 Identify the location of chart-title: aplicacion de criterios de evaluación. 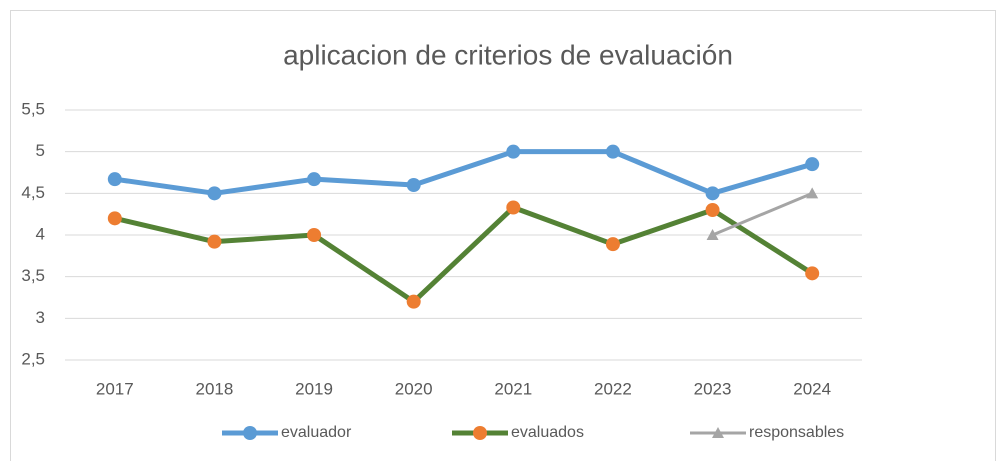
(508, 54).